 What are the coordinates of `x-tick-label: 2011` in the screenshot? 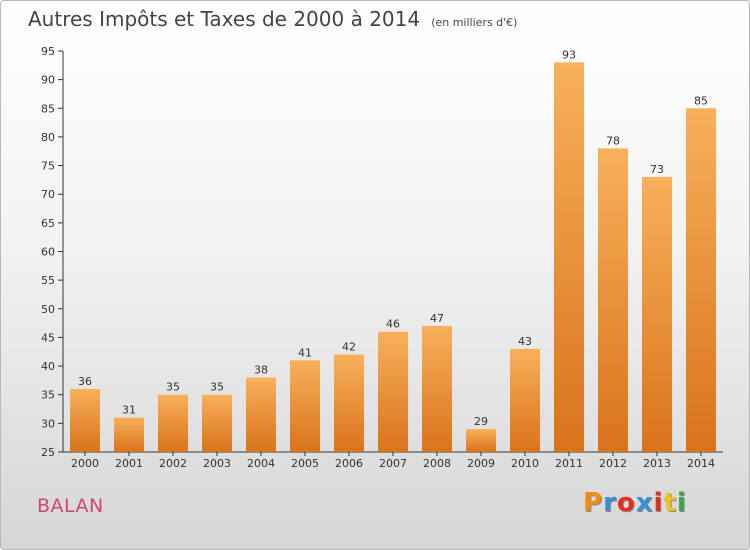 It's located at (569, 463).